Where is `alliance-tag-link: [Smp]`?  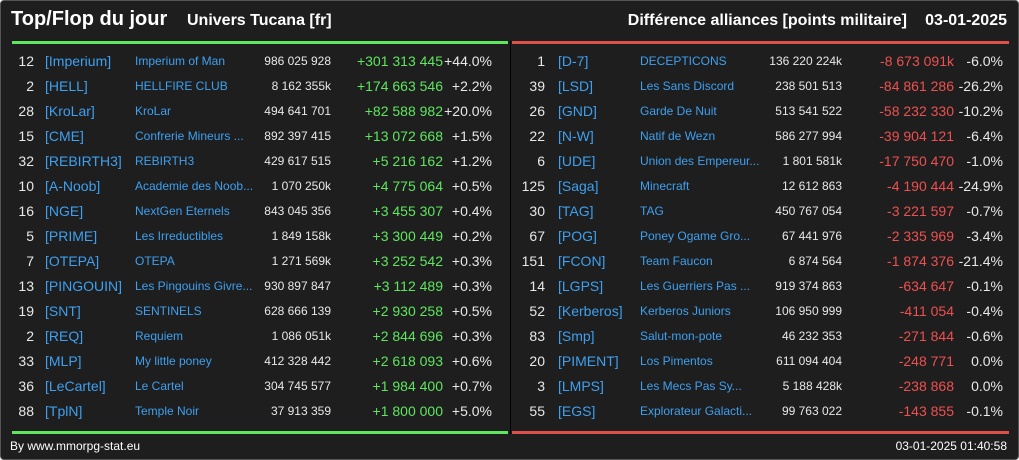
alliance-tag-link: [Smp] is located at coordinates (576, 336).